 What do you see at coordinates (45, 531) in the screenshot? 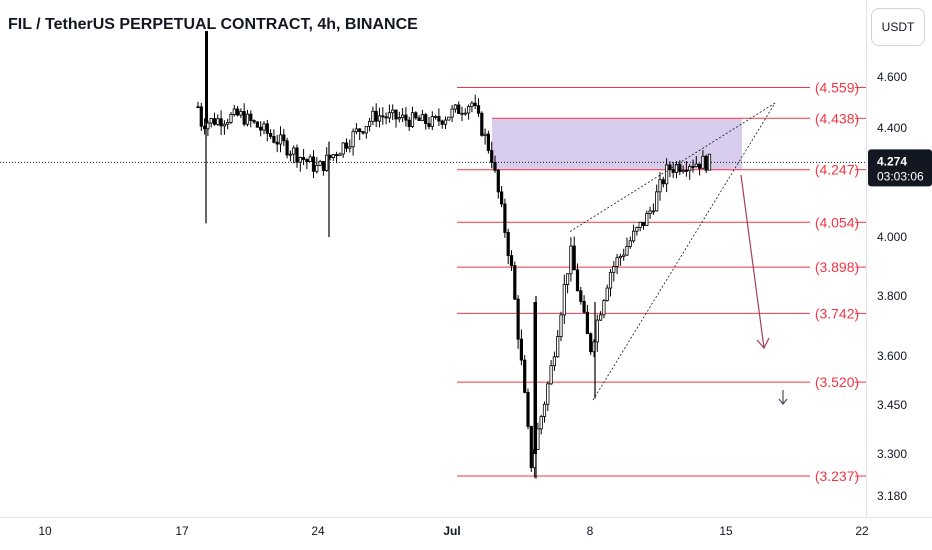
I see `time-tick-label: 10` at bounding box center [45, 531].